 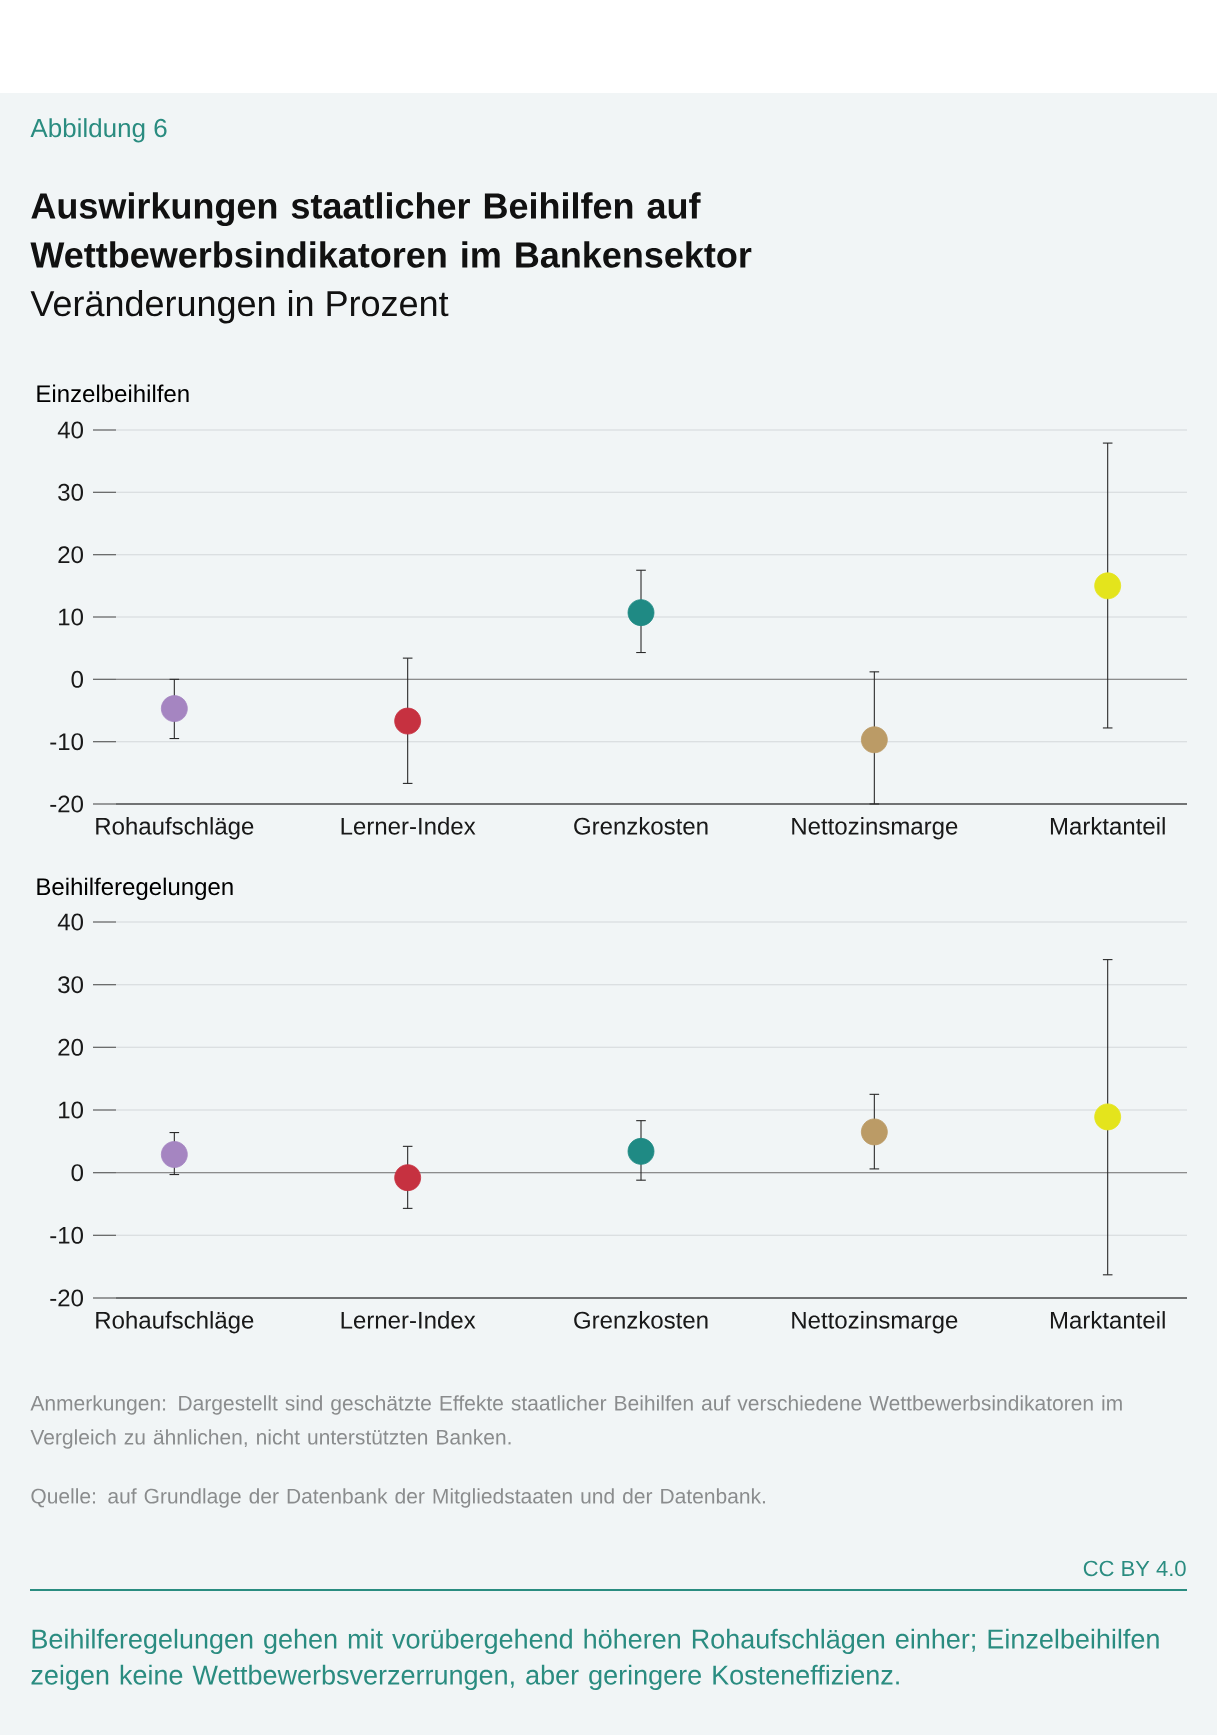 I want to click on text: Abbildung 6, so click(x=98, y=130).